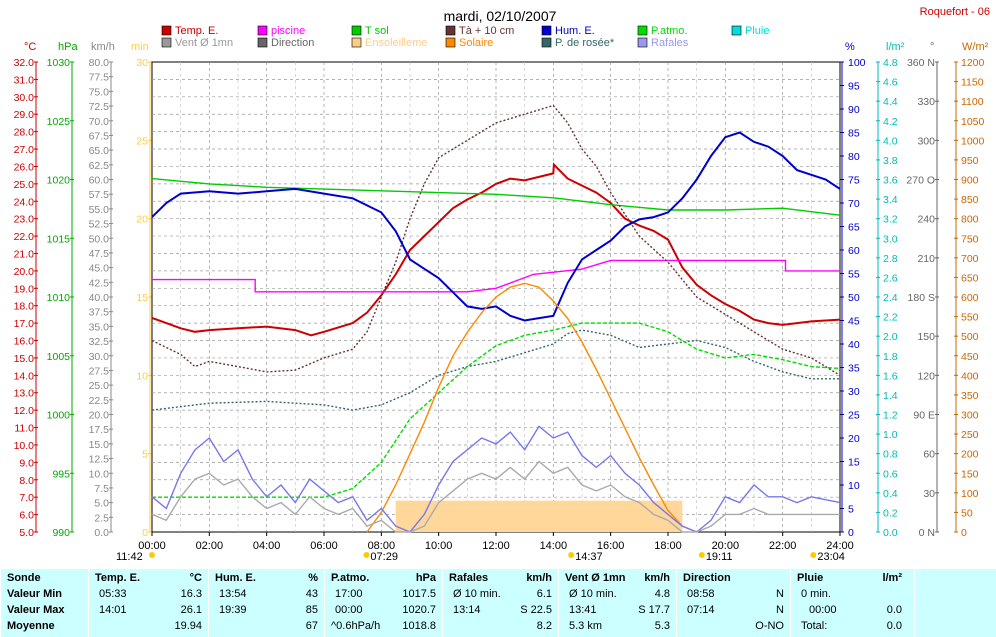  I want to click on axis-tick-label: 400, so click(970, 376).